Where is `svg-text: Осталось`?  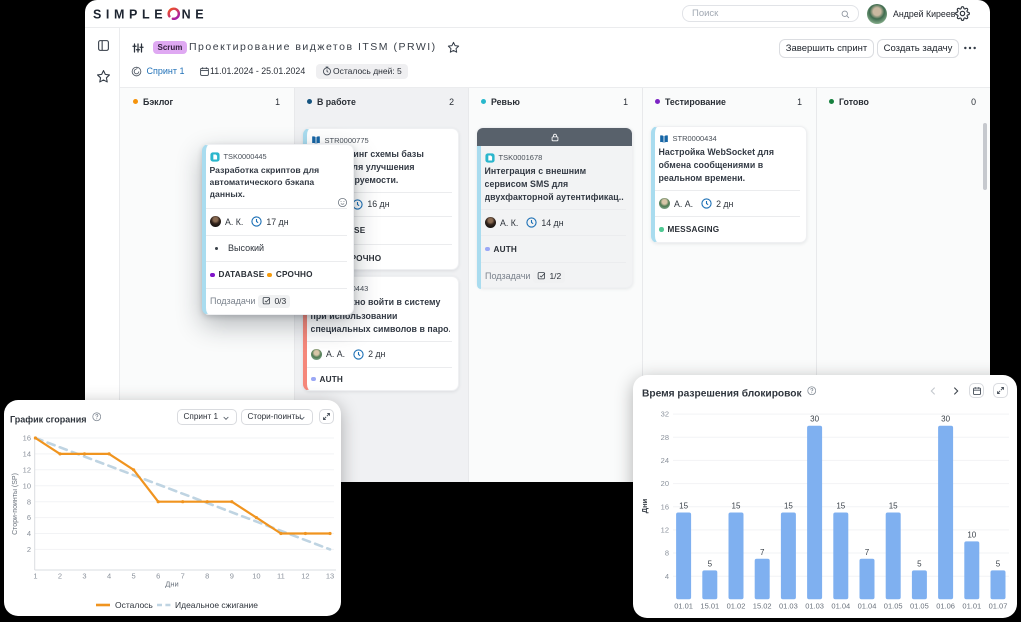
svg-text: Осталось is located at coordinates (134, 605).